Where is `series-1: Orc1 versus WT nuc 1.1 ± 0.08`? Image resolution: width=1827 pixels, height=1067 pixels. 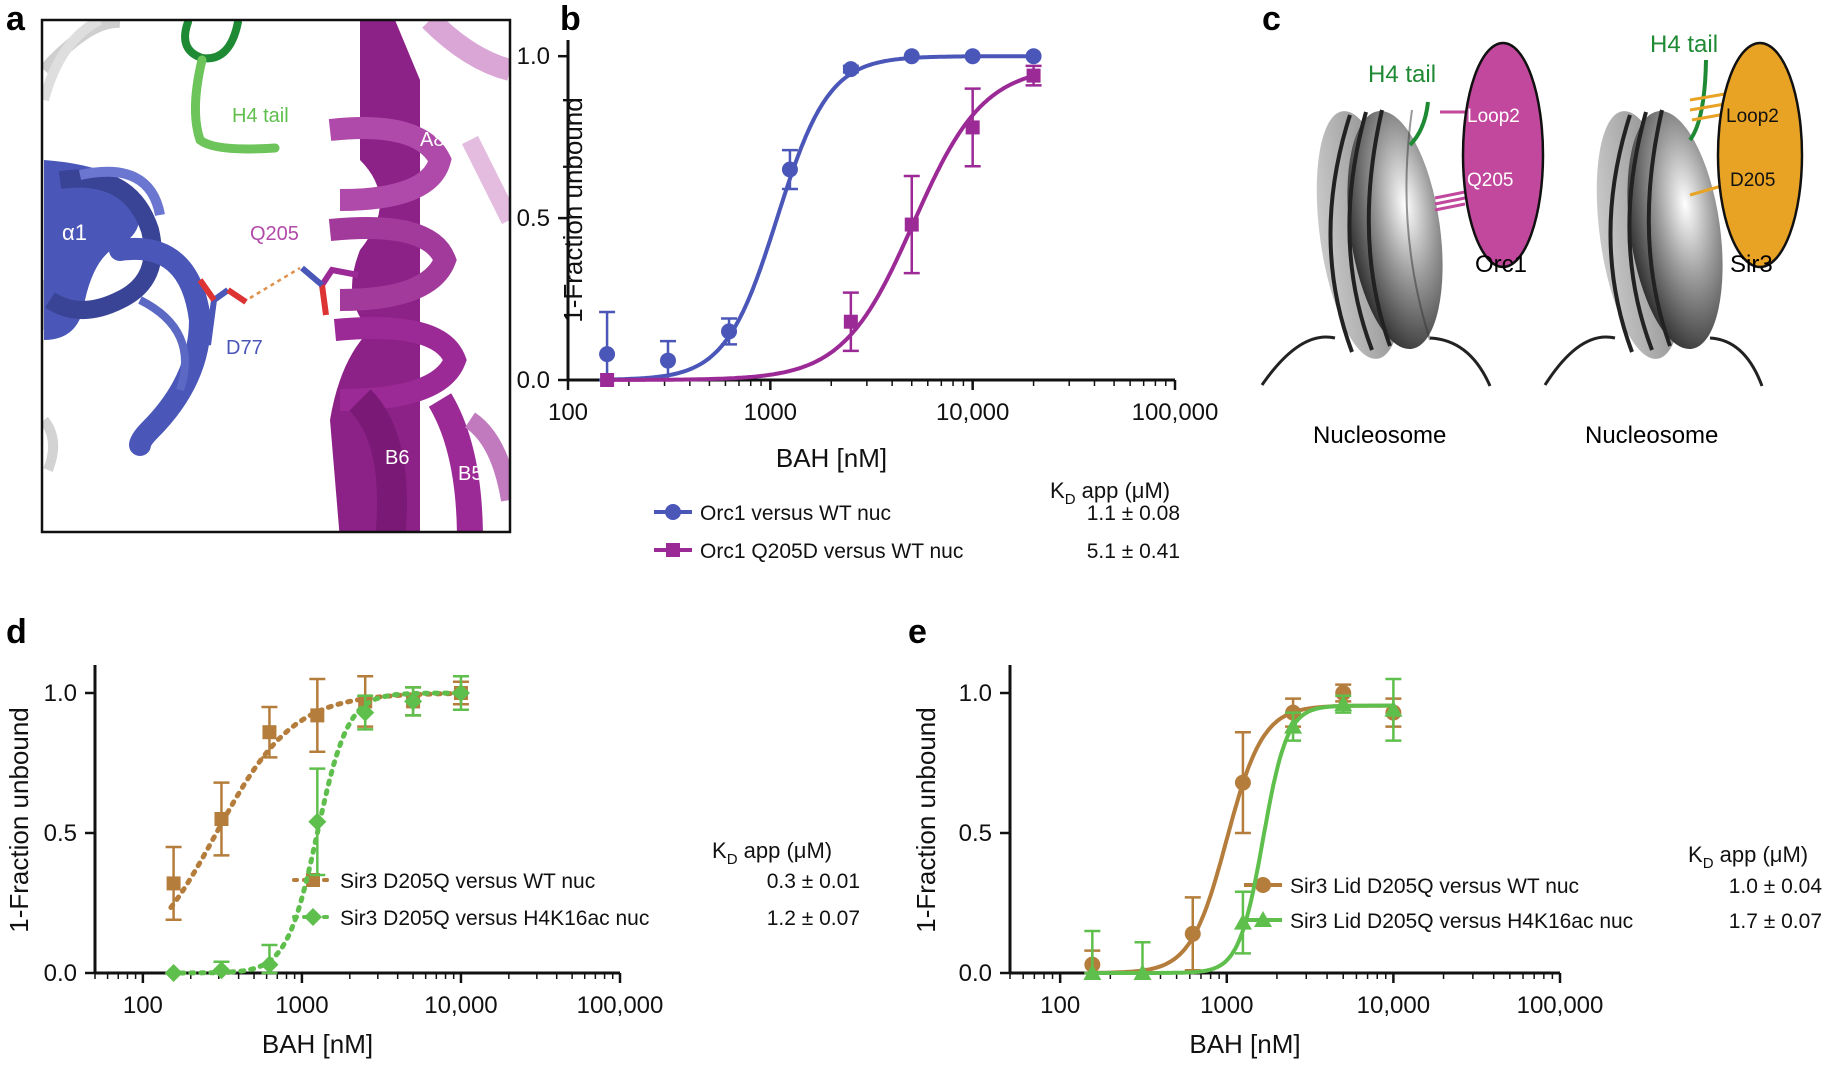
series-1: Orc1 versus WT nuc 1.1 ± 0.08 is located at coordinates (889, 286).